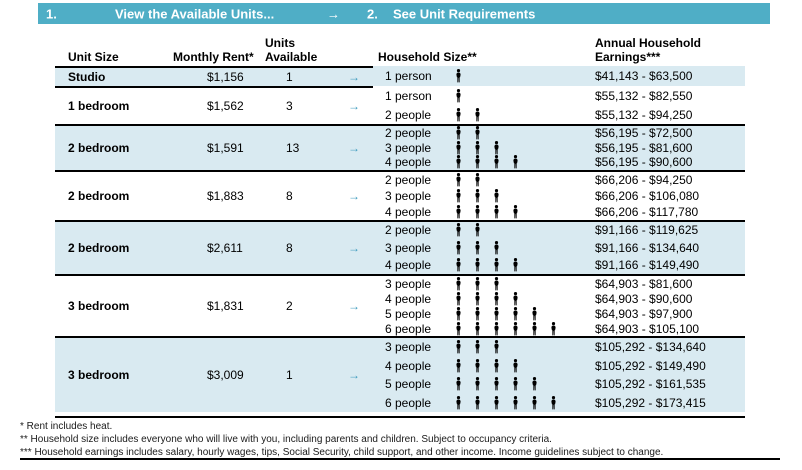 Image resolution: width=802 pixels, height=470 pixels. What do you see at coordinates (225, 195) in the screenshot?
I see `monthly-rent-value: $1,883` at bounding box center [225, 195].